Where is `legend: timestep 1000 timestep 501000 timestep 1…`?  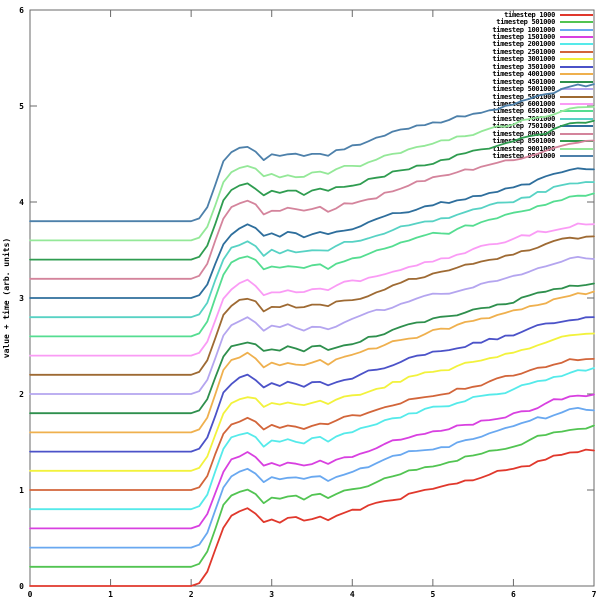
legend: timestep 1000 timestep 501000 timestep 1… is located at coordinates (542, 85).